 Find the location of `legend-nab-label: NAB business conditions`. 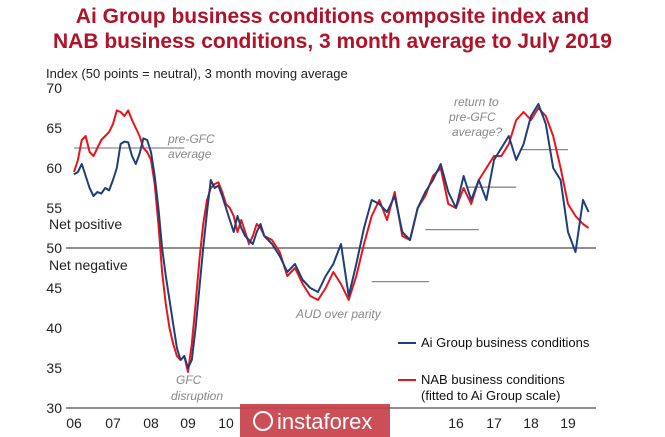

legend-nab-label: NAB business conditions is located at coordinates (493, 379).